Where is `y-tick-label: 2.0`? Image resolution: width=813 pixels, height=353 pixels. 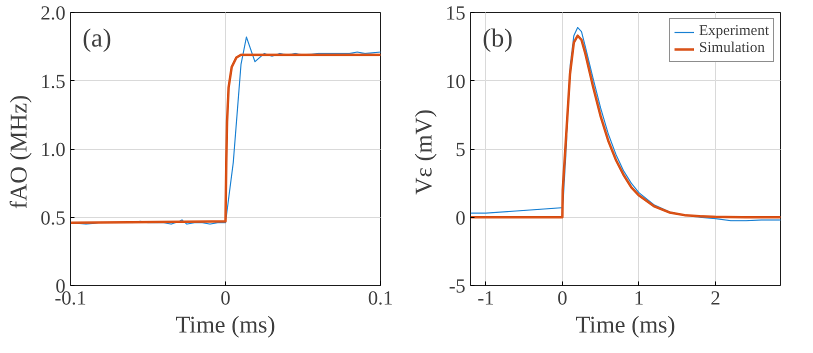
y-tick-label: 2.0 is located at coordinates (53, 13).